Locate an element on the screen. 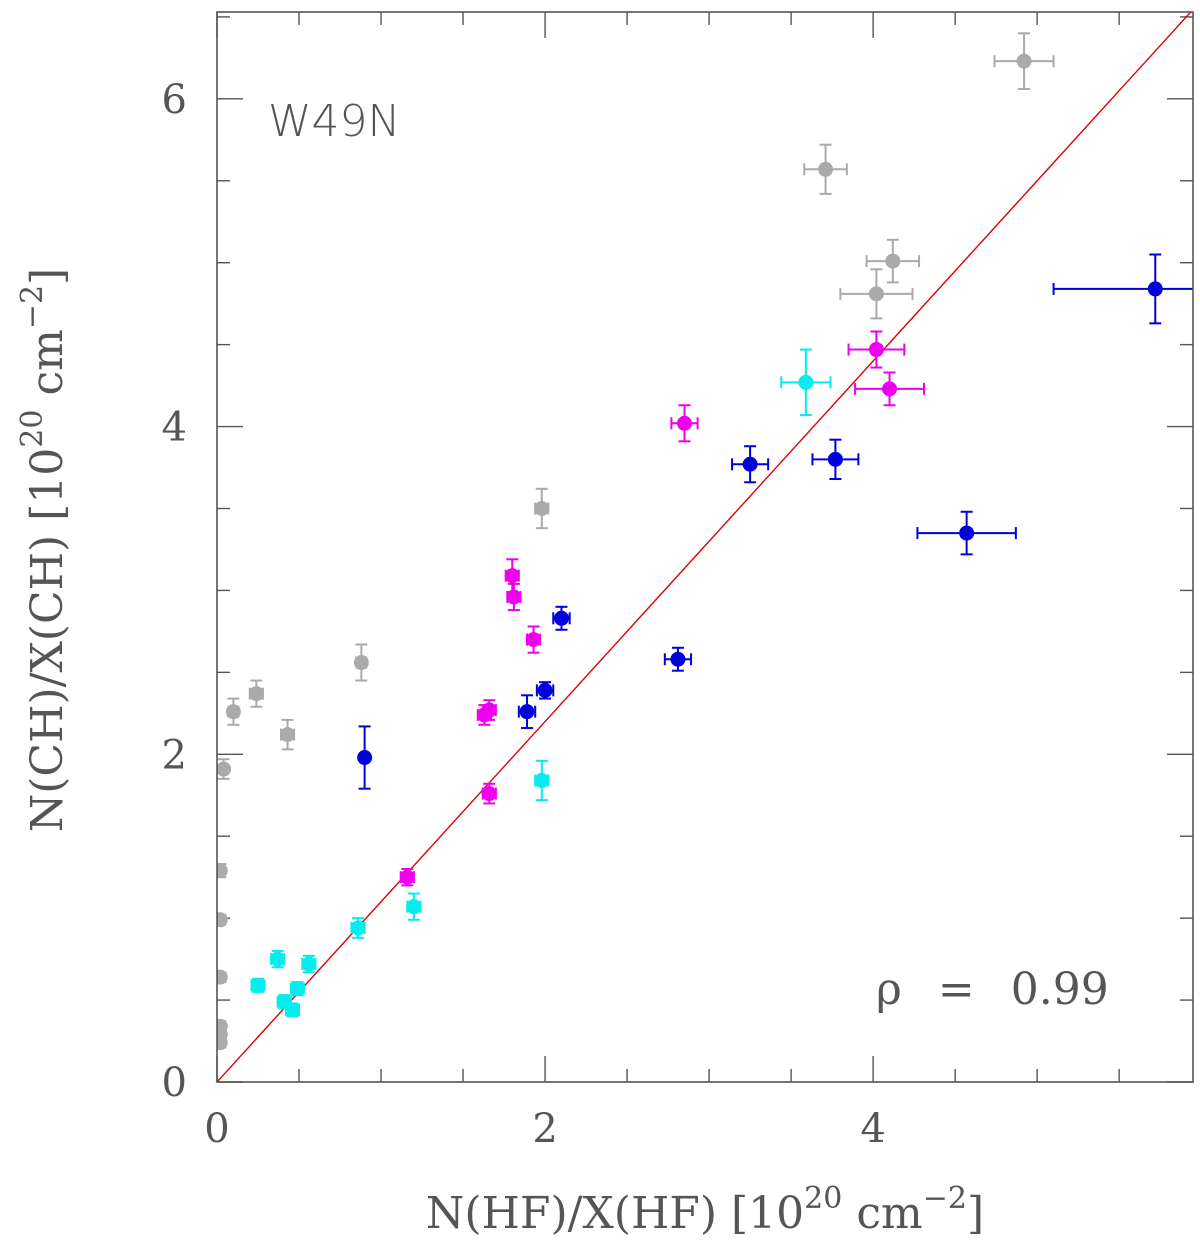 This screenshot has width=1200, height=1243. y-tick-label: 2 is located at coordinates (174, 755).